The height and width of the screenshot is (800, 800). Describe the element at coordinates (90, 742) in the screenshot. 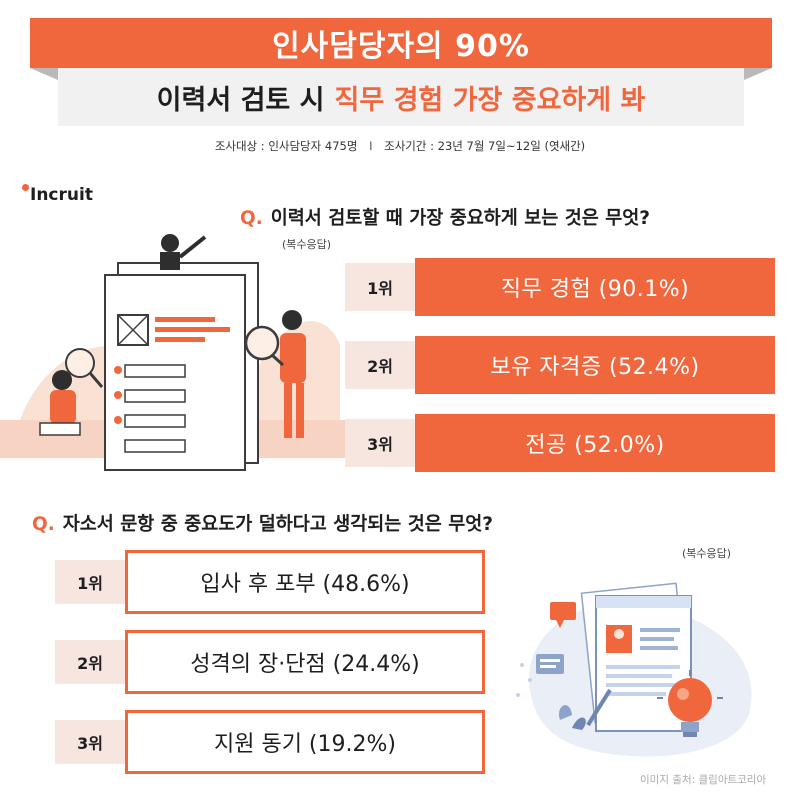

I see `q2-rank-3: 3위` at that location.